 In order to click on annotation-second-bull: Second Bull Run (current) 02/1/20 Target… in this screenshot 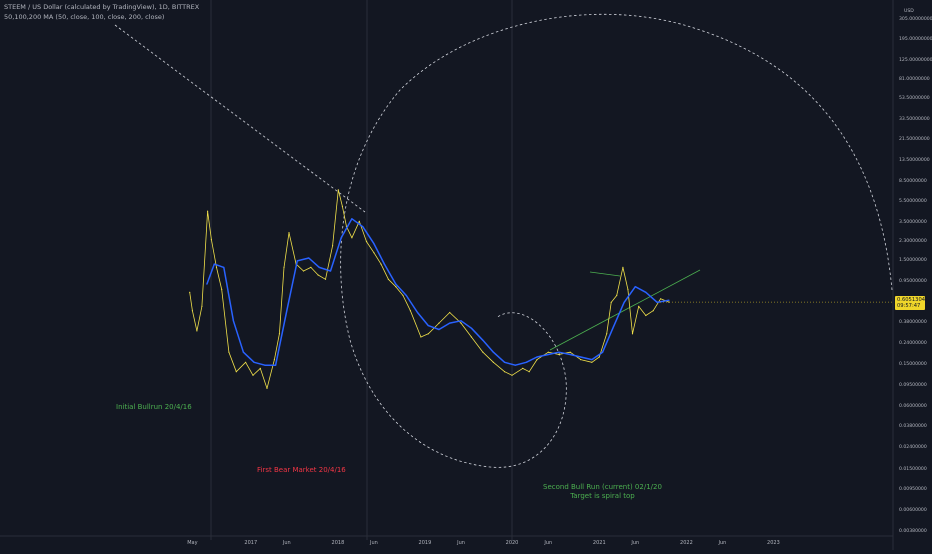, I will do `click(602, 492)`.